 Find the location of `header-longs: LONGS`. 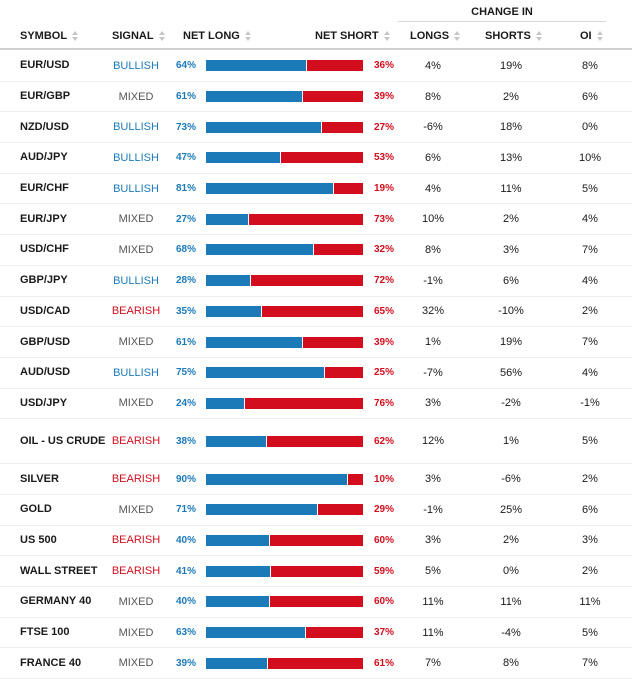

header-longs: LONGS is located at coordinates (435, 36).